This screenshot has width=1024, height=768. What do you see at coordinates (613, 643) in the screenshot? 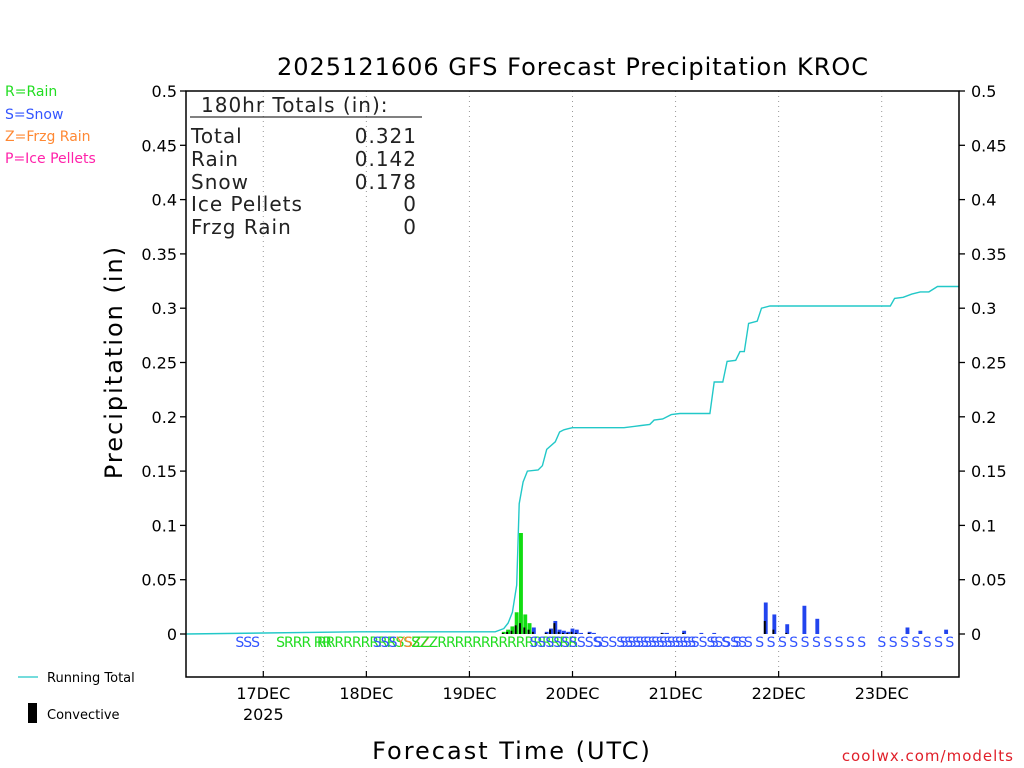
I see `ptype-marker: SSSSSSSSSSSSSSSSSSSSS` at bounding box center [613, 643].